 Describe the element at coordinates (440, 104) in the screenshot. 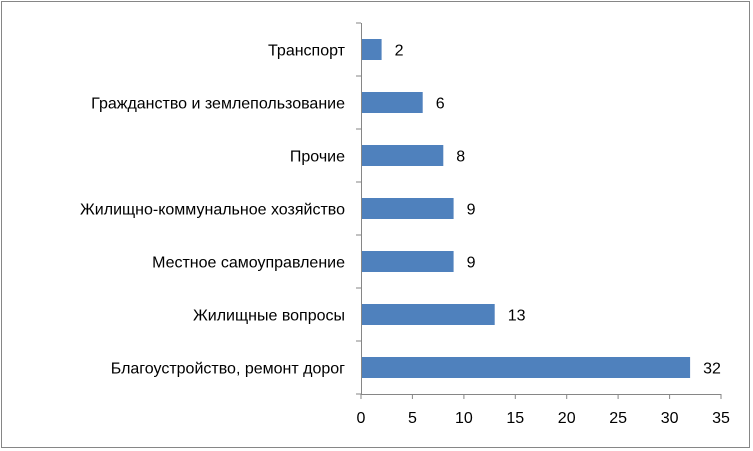

I see `bar-value-label: 6` at that location.